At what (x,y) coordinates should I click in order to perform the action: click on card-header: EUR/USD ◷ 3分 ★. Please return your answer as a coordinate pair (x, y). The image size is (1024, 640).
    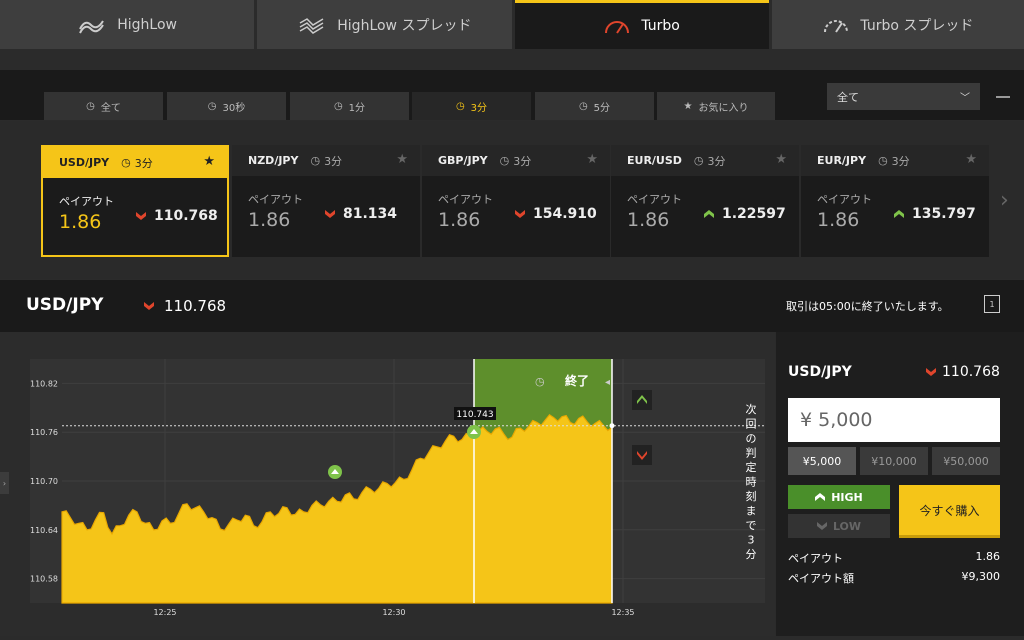
    Looking at the image, I should click on (705, 160).